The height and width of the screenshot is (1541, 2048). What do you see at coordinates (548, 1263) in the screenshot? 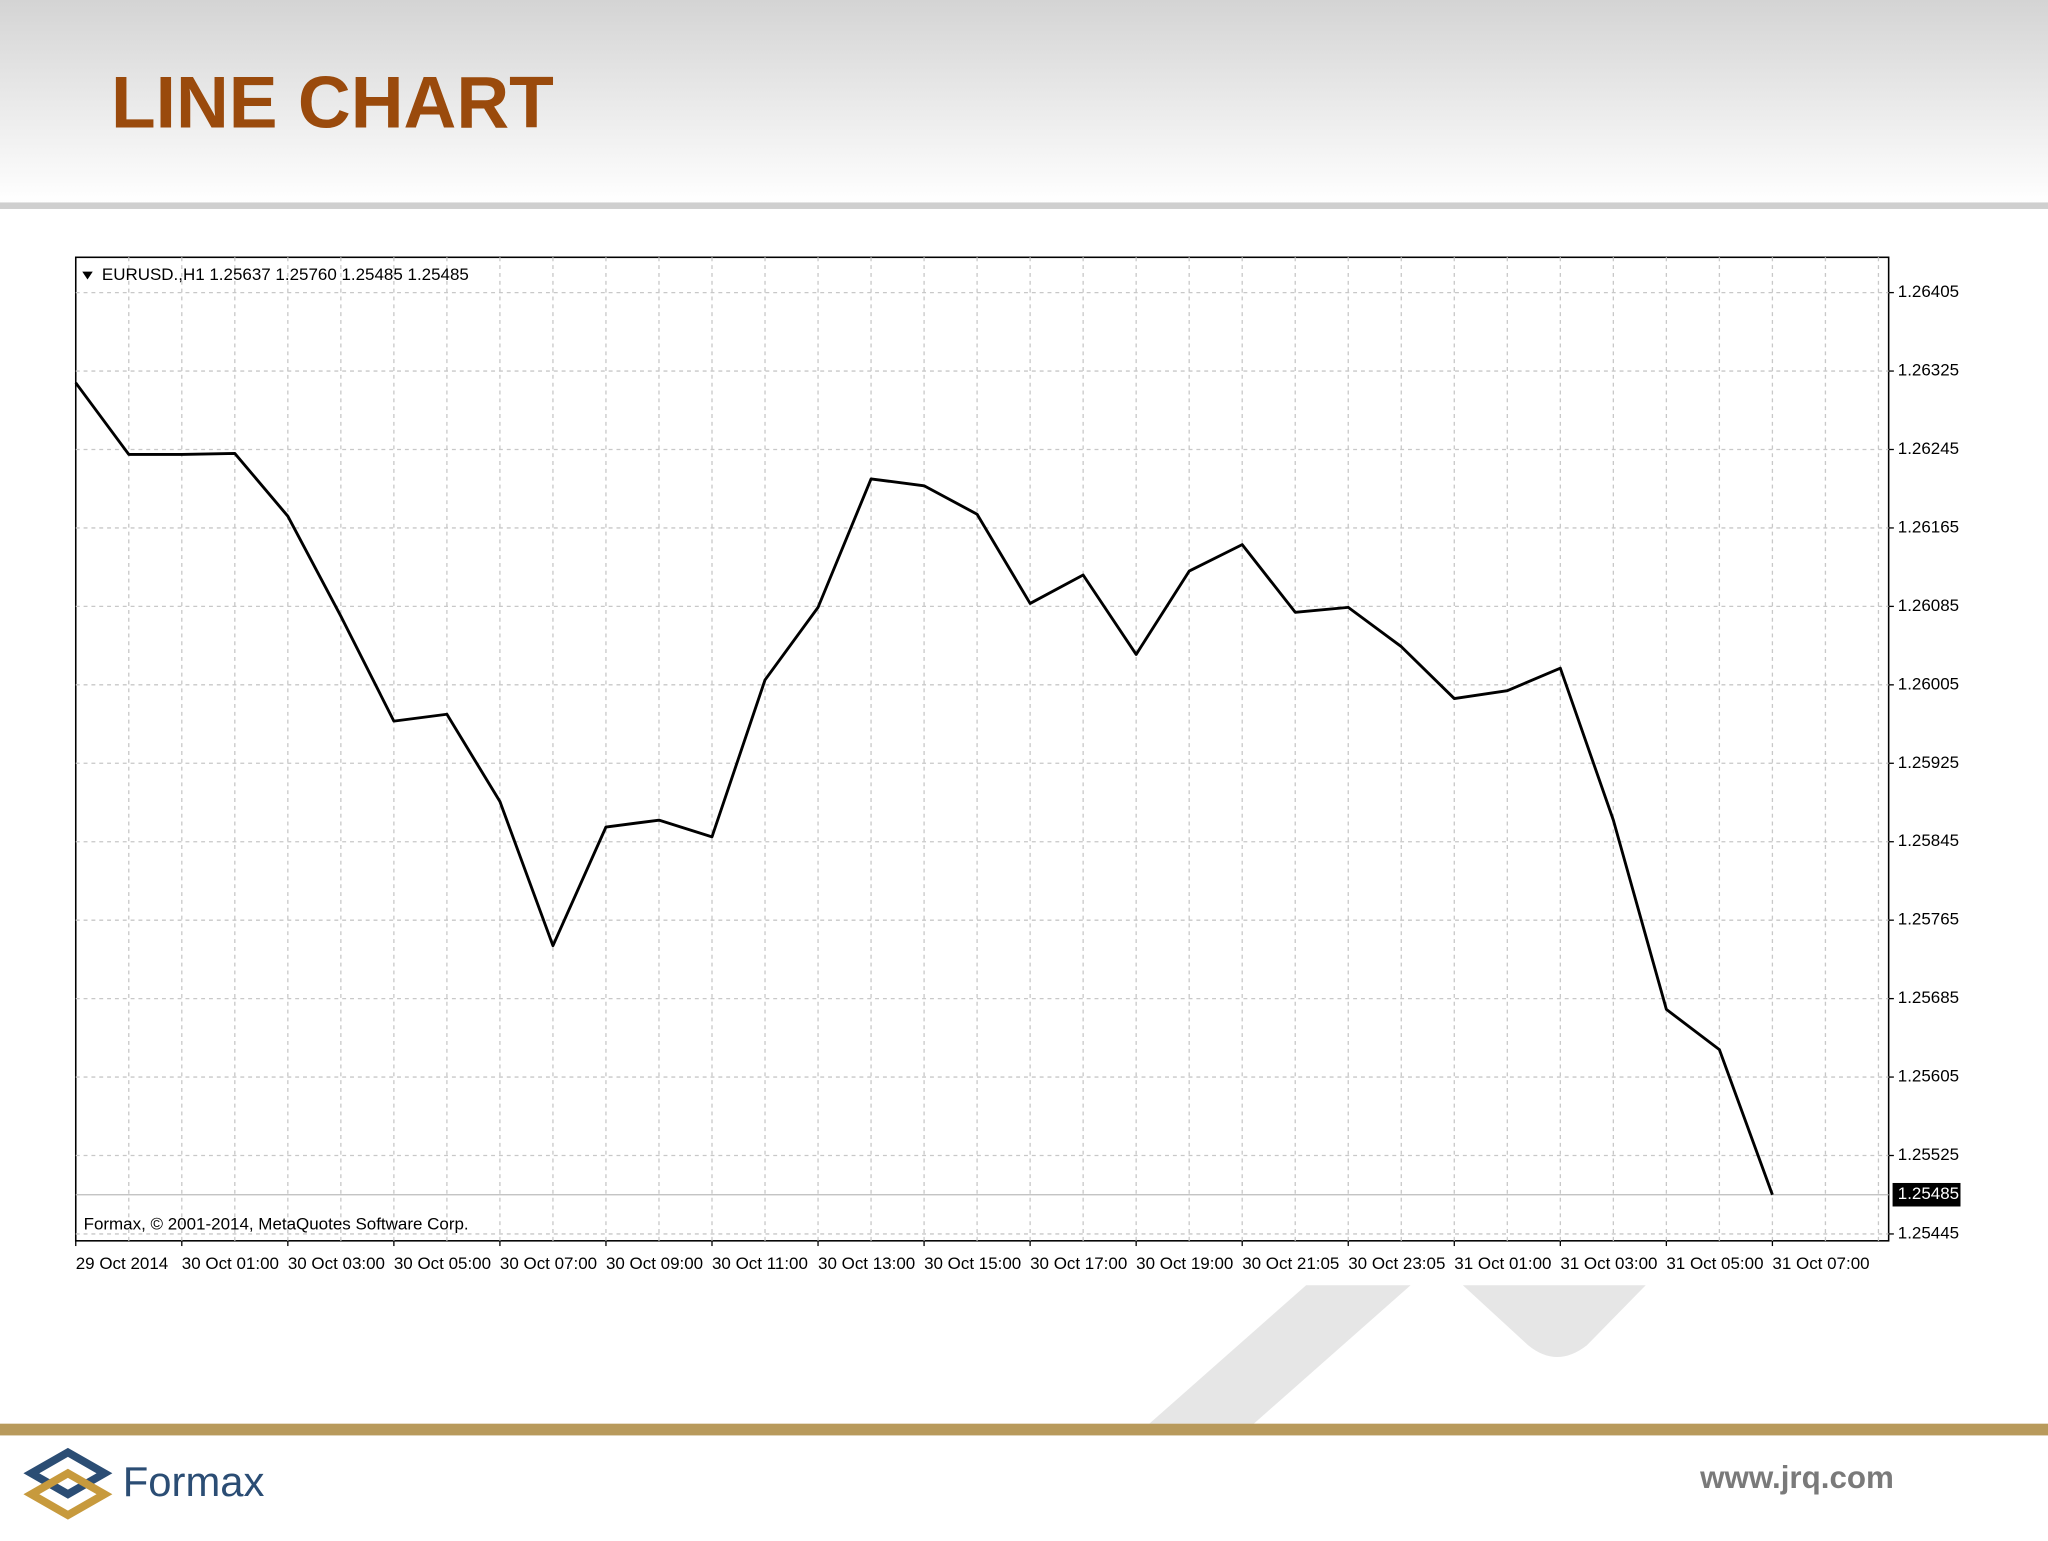
I see `x-tick-label: 30 Oct 07:00` at bounding box center [548, 1263].